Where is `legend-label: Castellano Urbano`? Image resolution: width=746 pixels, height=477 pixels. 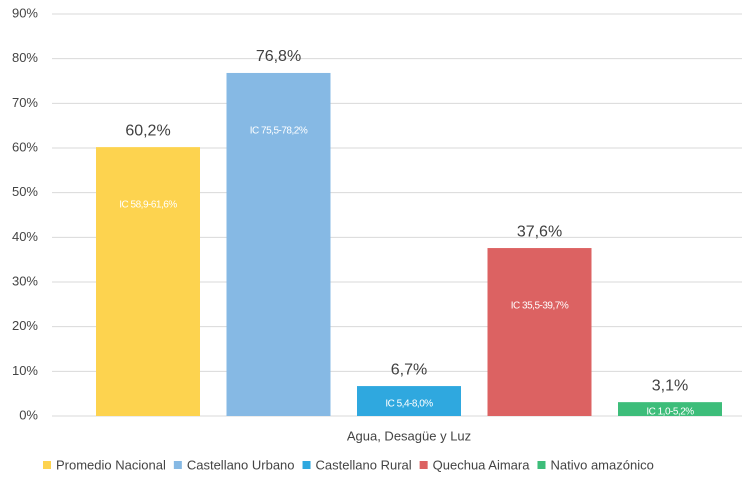 legend-label: Castellano Urbano is located at coordinates (241, 464).